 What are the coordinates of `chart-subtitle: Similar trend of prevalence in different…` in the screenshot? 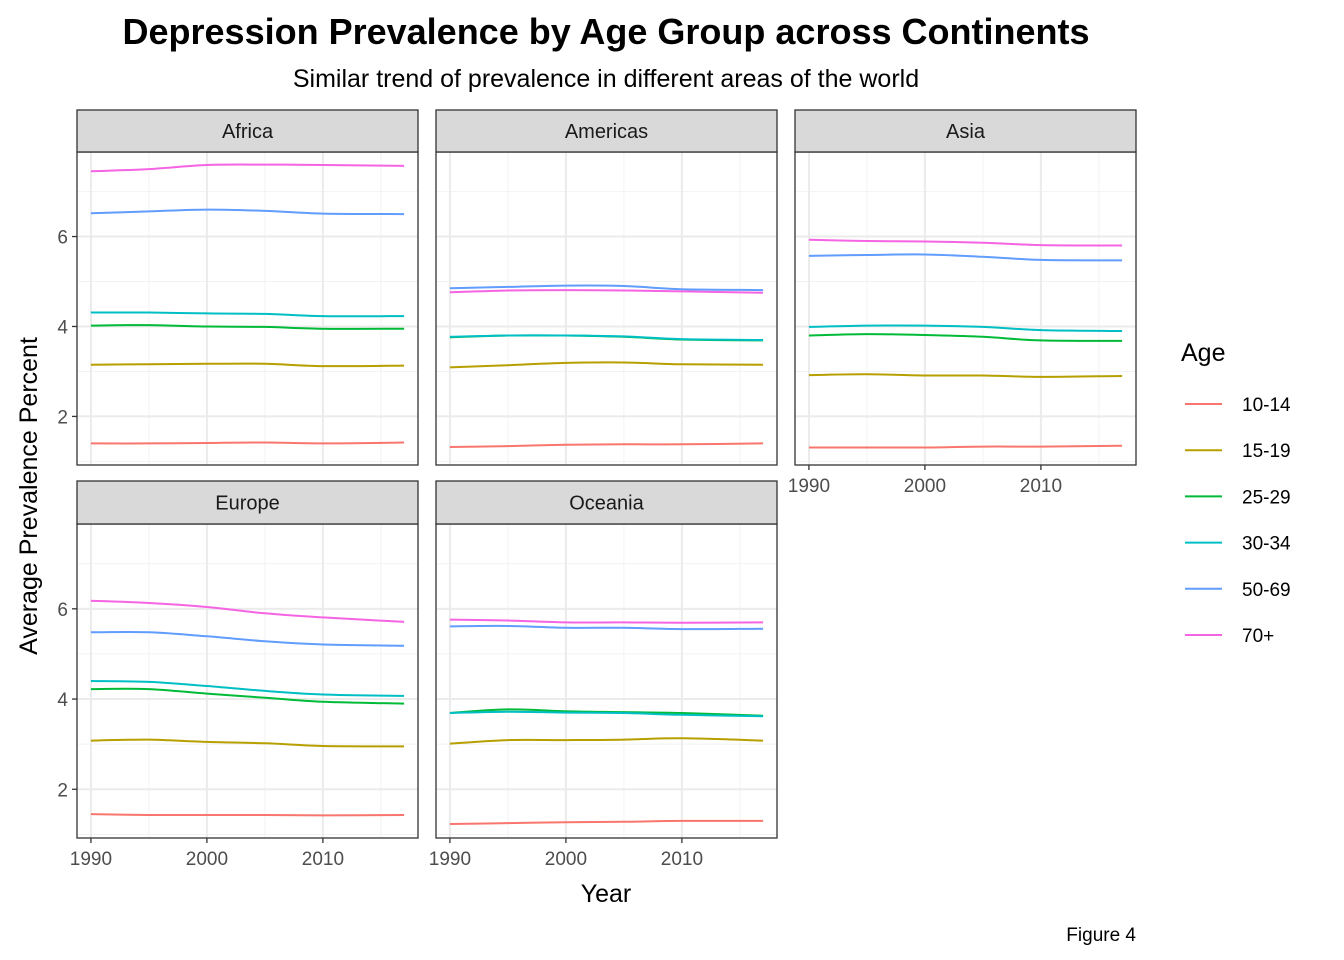 It's located at (606, 79).